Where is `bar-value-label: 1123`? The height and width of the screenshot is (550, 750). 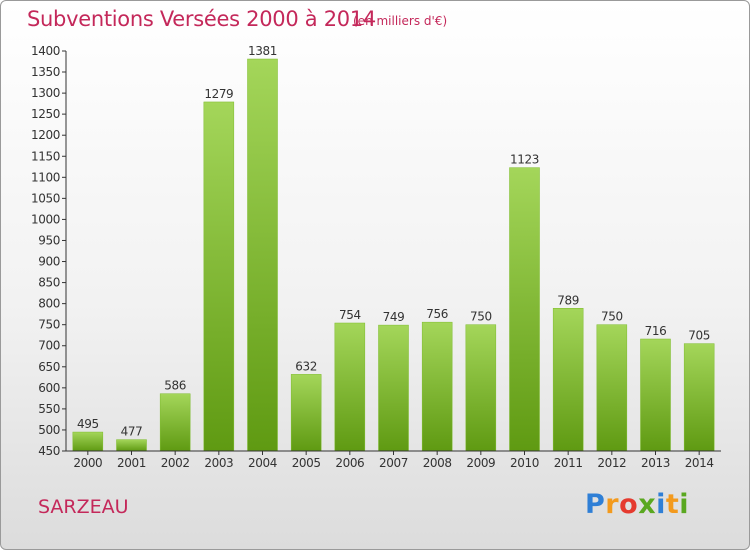 bar-value-label: 1123 is located at coordinates (524, 160).